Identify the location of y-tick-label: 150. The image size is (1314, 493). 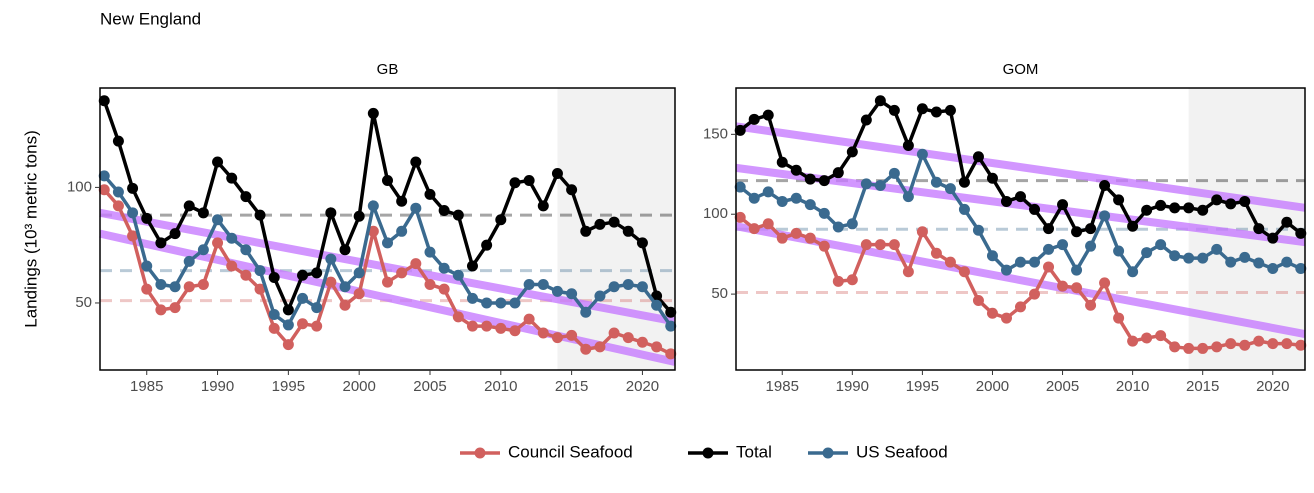
(715, 133).